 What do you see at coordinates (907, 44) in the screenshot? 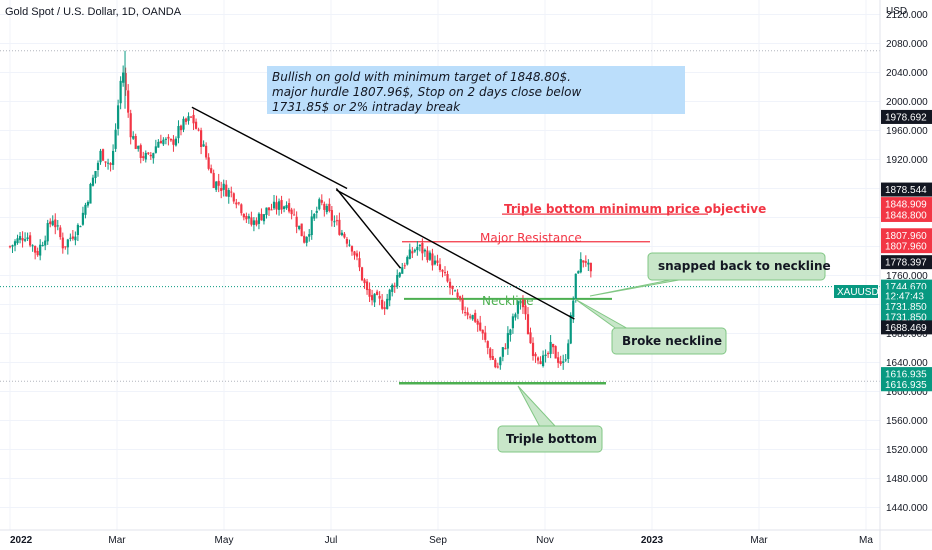
I see `y-tick-label: 2080.000` at bounding box center [907, 44].